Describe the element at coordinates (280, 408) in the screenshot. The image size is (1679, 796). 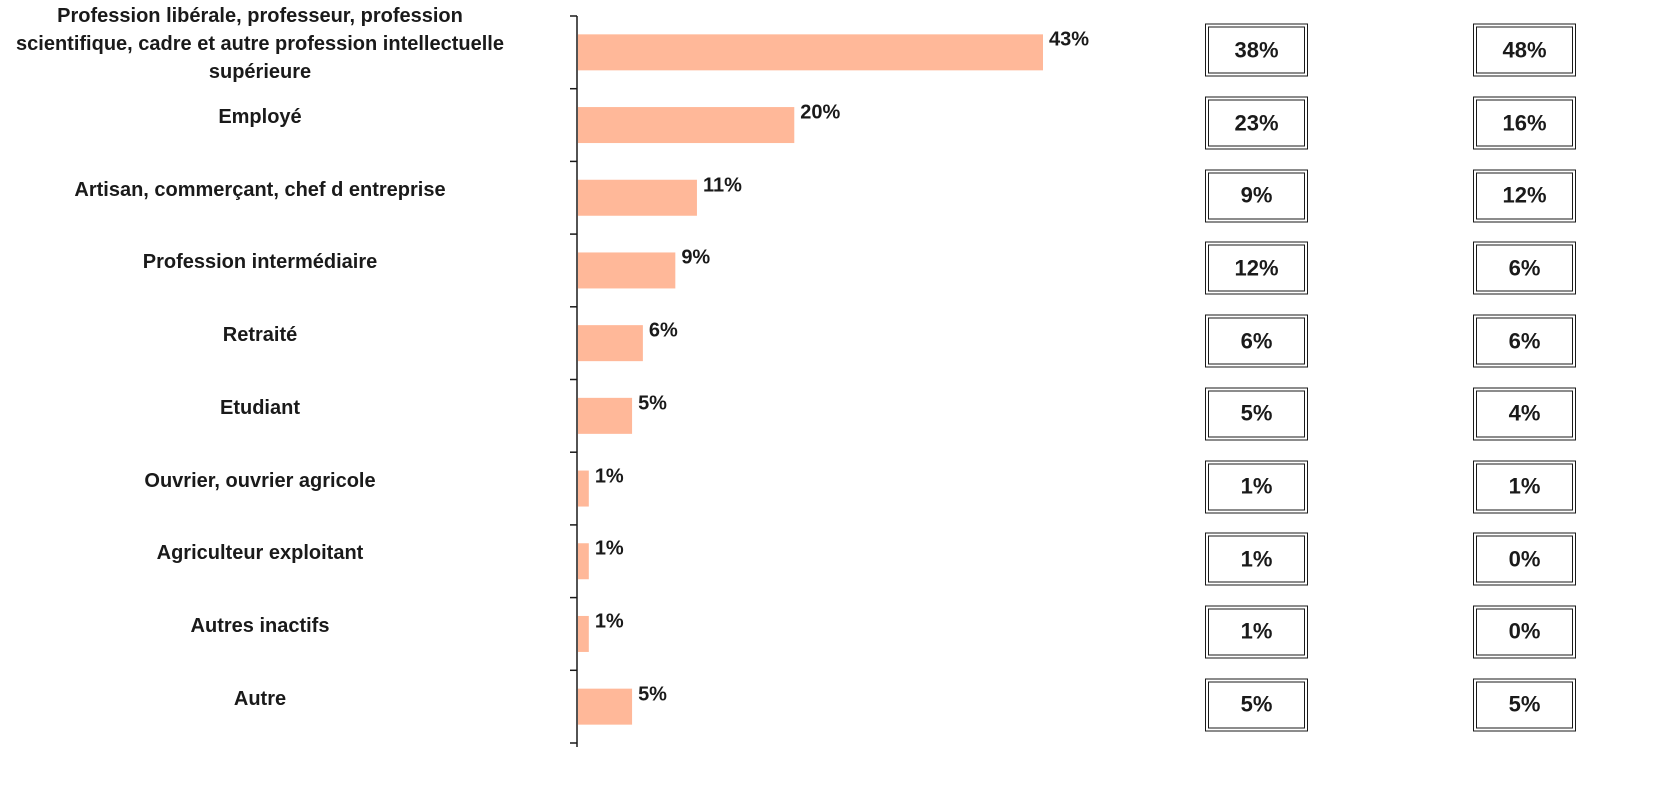
I see `category-label: Etudiant` at that location.